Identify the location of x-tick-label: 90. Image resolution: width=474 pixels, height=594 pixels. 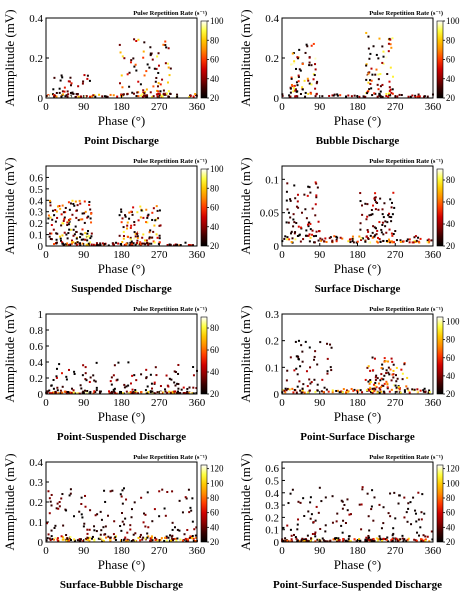
(84, 107).